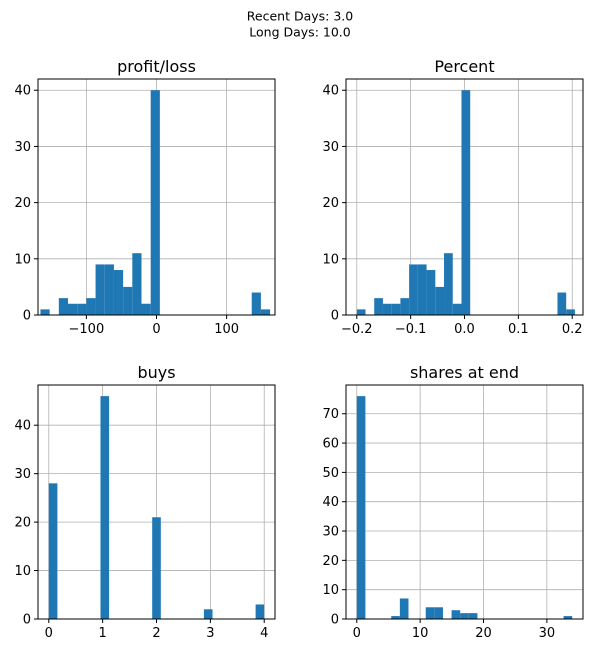 The width and height of the screenshot is (589, 652). I want to click on y-tick-label: 60, so click(330, 444).